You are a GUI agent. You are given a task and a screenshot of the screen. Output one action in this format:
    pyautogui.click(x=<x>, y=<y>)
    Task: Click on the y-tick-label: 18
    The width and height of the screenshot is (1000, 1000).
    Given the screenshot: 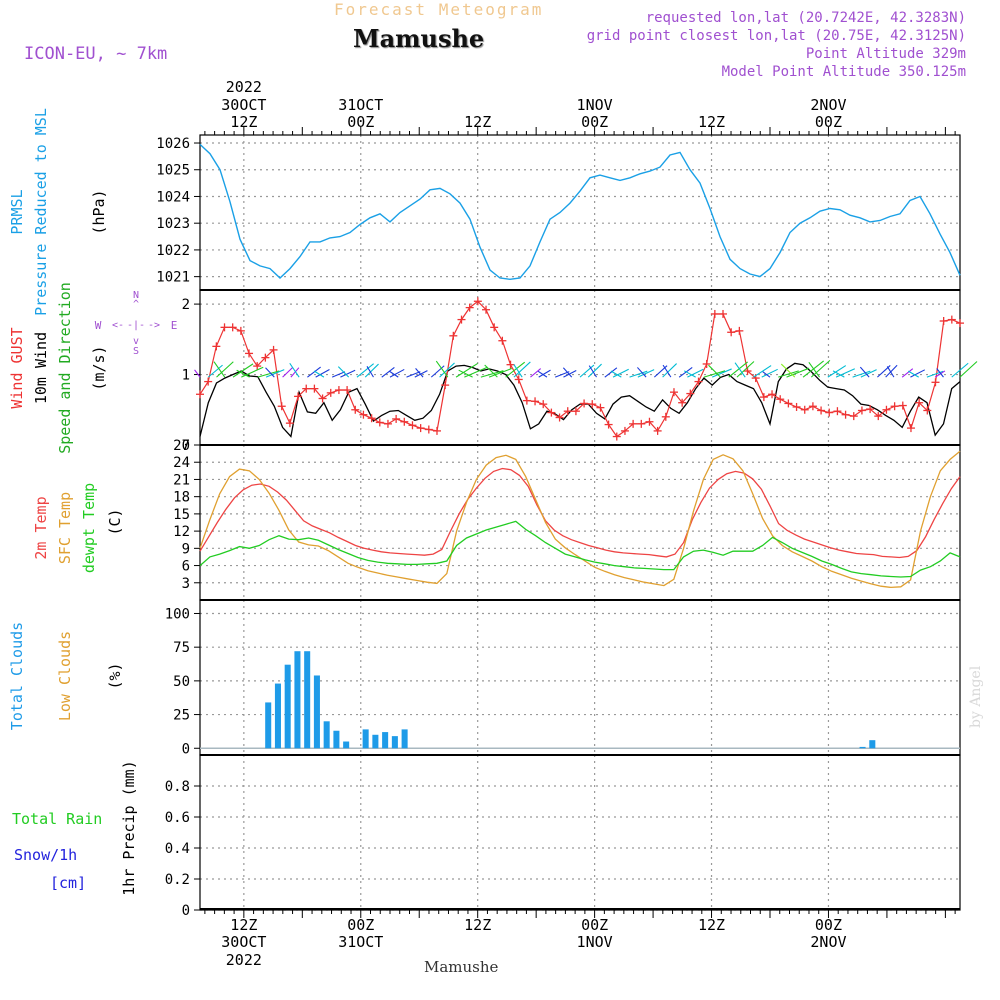 What is the action you would take?
    pyautogui.click(x=181, y=498)
    